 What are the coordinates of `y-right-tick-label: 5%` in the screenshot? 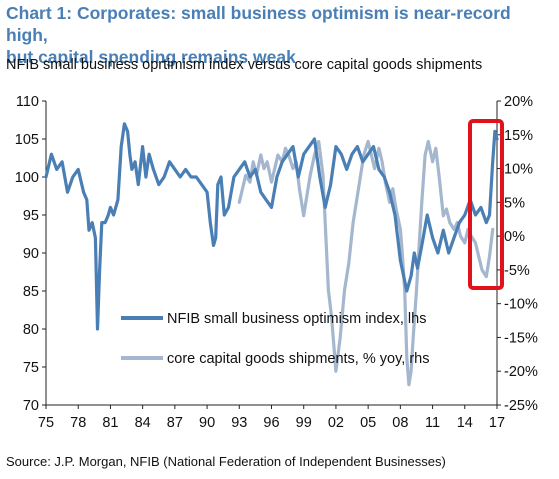 It's located at (514, 203).